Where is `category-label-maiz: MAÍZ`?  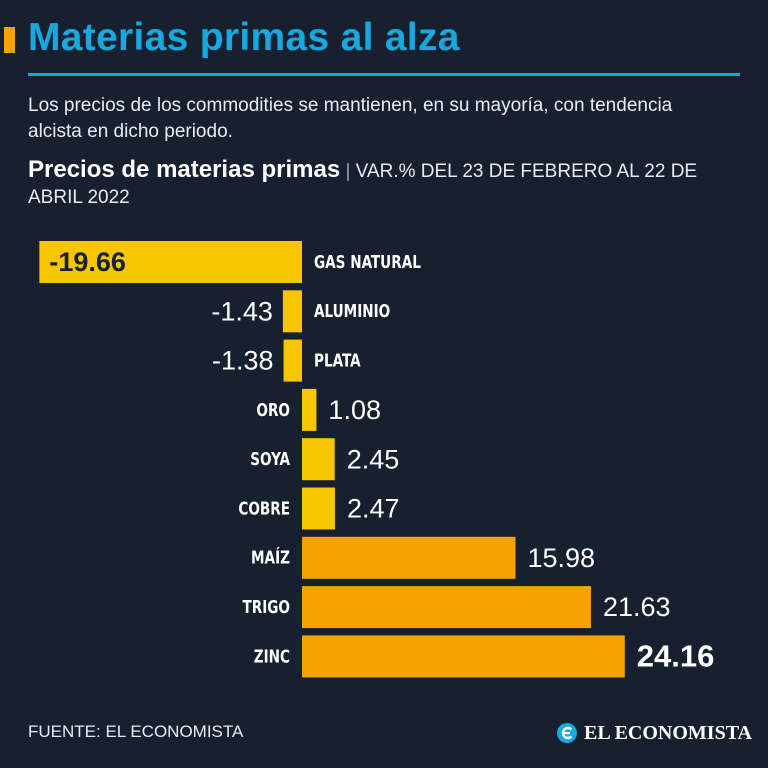
category-label-maiz: MAÍZ is located at coordinates (270, 557).